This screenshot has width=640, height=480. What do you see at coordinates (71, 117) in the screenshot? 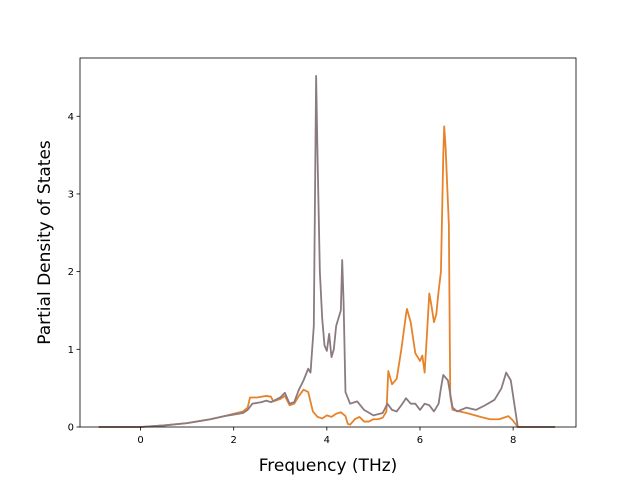
I see `y-tick-label: 4` at bounding box center [71, 117].